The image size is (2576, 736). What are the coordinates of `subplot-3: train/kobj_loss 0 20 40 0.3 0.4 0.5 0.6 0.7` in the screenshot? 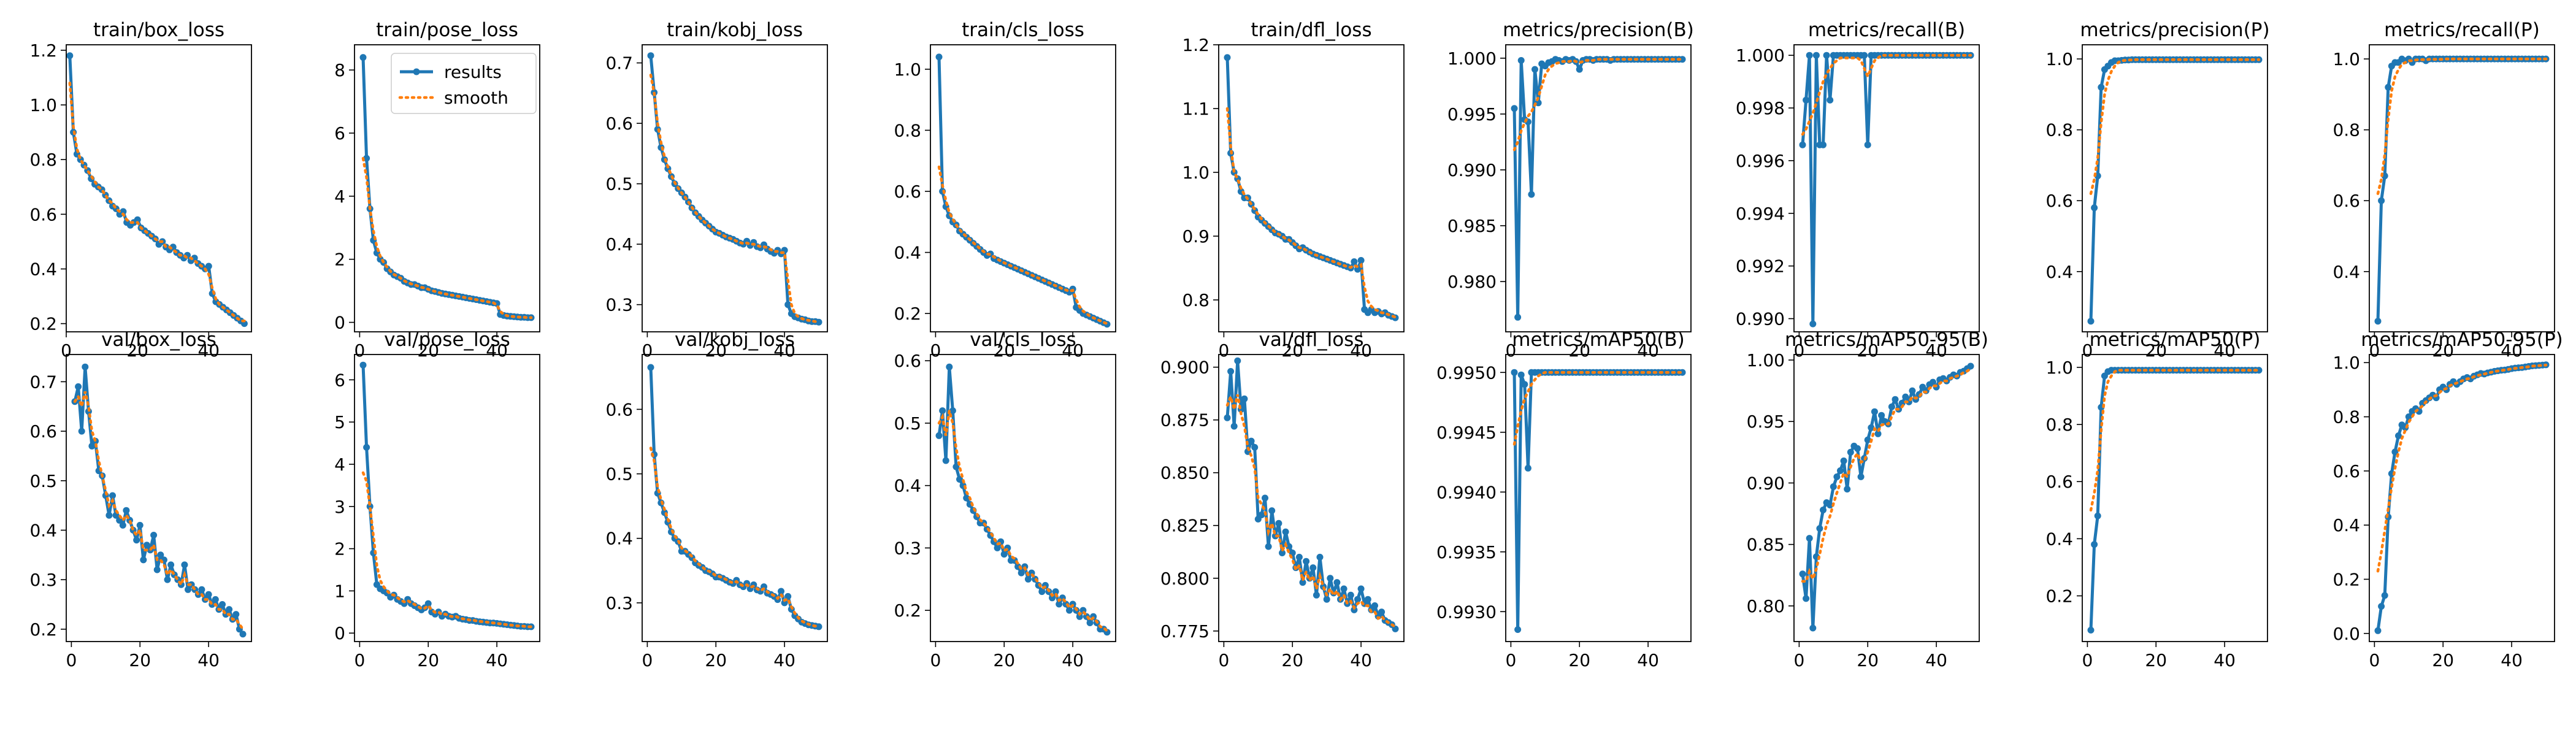 It's located at (716, 190).